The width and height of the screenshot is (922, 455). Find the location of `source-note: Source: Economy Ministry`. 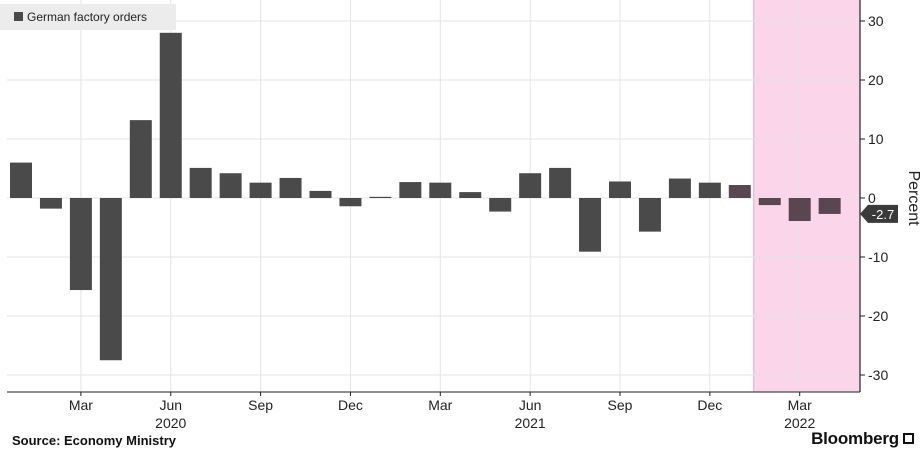

source-note: Source: Economy Ministry is located at coordinates (94, 440).